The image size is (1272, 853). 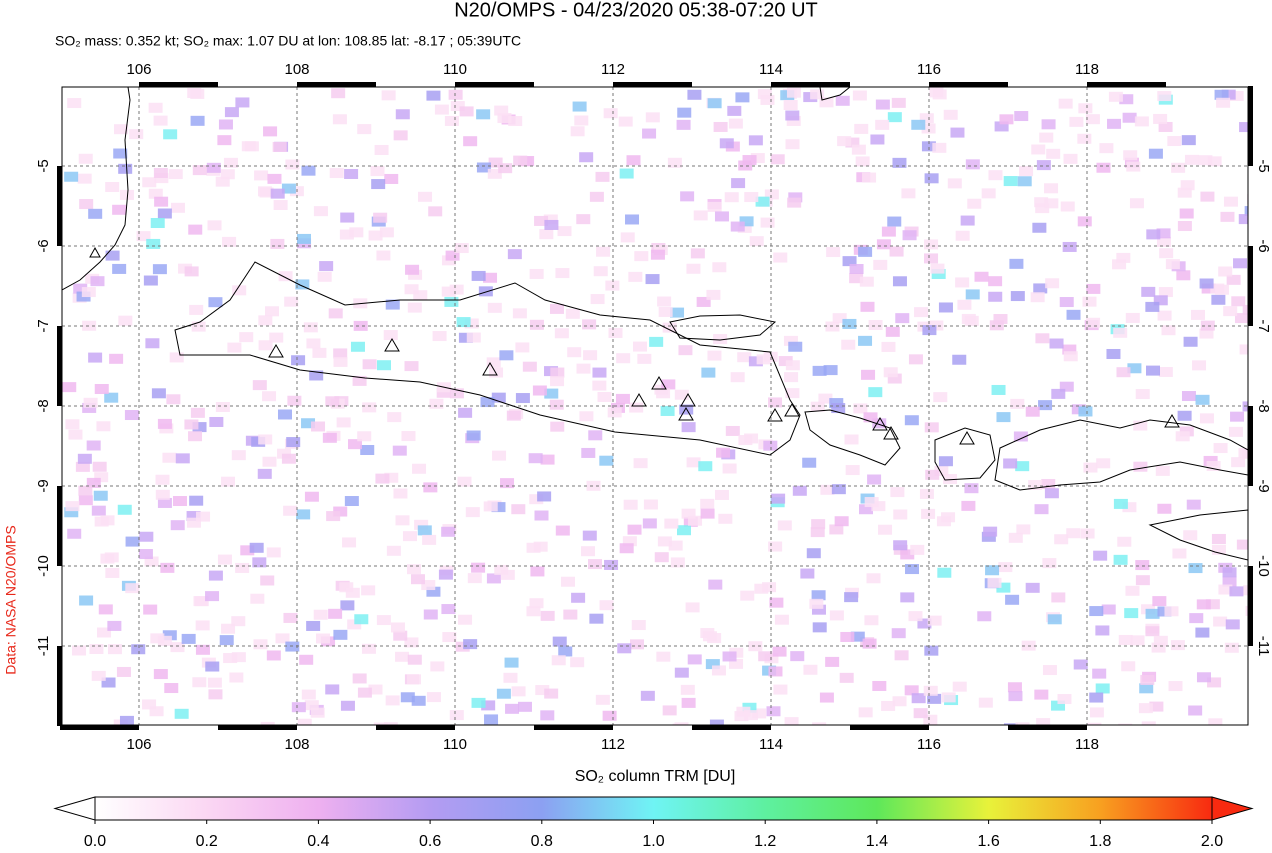 I want to click on lon-label-bottom: 116, so click(x=929, y=744).